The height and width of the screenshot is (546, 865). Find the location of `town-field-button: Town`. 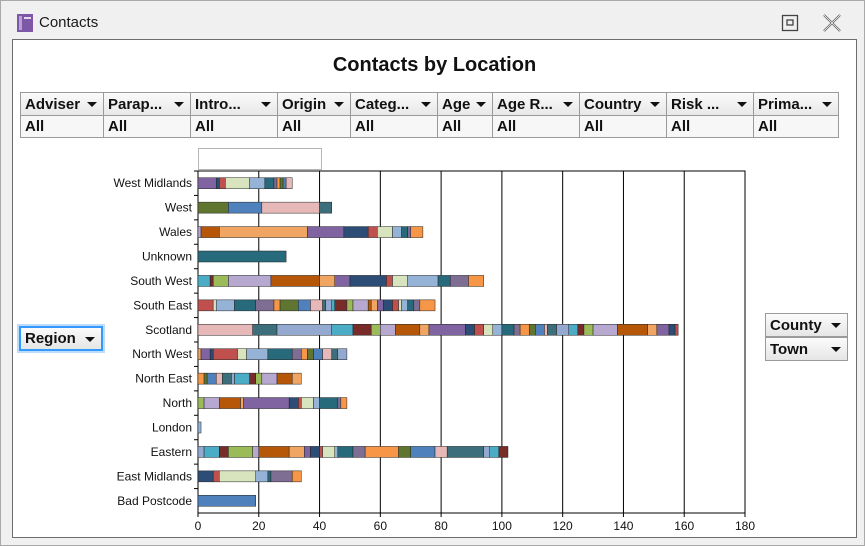

town-field-button: Town is located at coordinates (806, 349).